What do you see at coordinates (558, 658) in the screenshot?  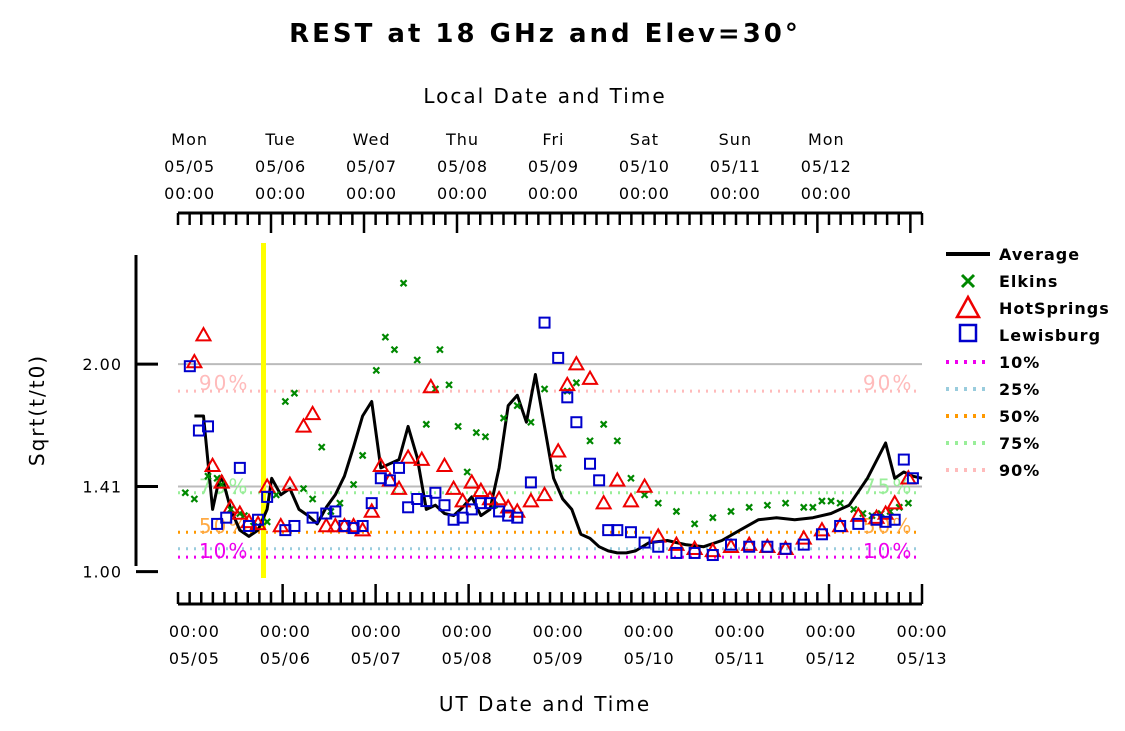 I see `bottom-tick-date: 05/09` at bounding box center [558, 658].